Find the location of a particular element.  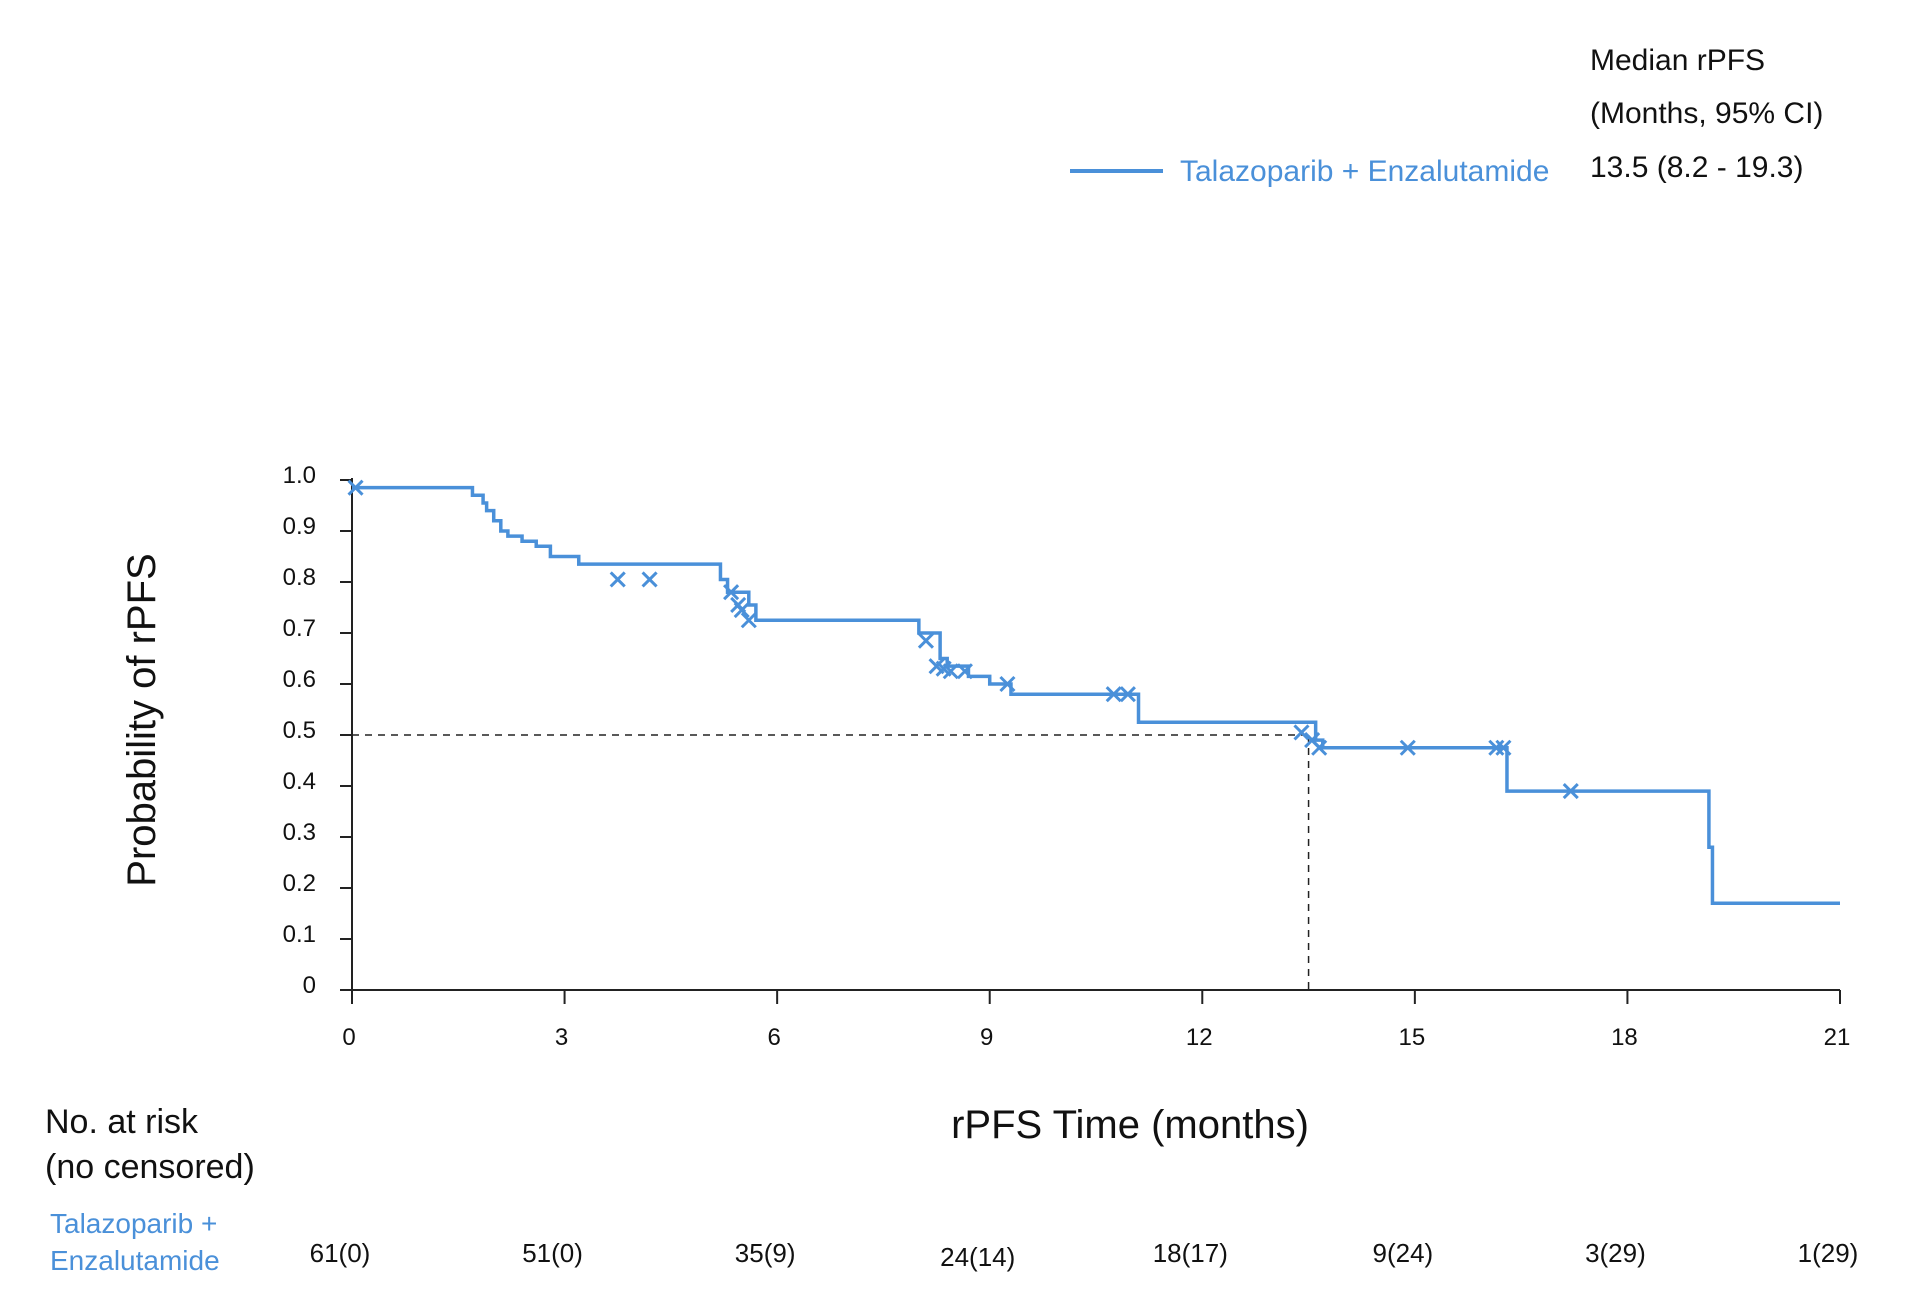

y-tick-label: 0.1 is located at coordinates (299, 934).